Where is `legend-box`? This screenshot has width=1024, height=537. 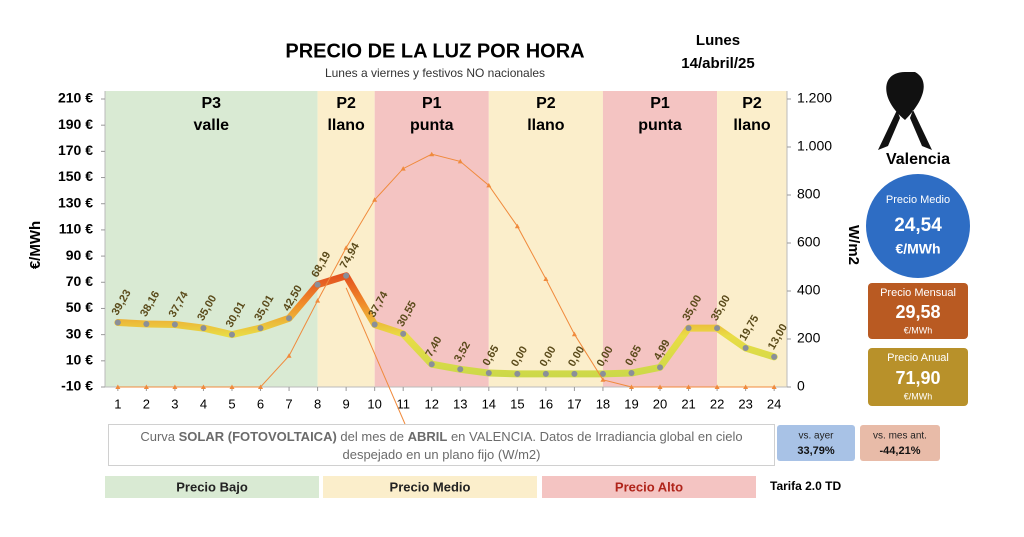 legend-box is located at coordinates (649, 487).